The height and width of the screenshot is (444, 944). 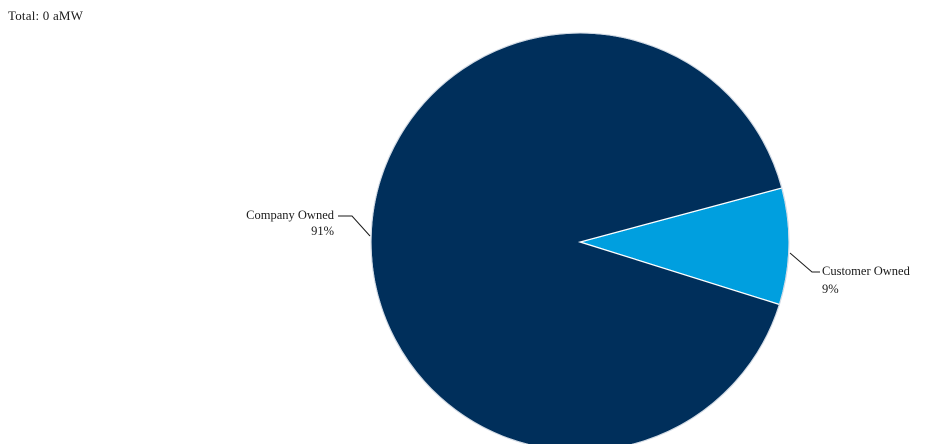 What do you see at coordinates (804, 262) in the screenshot?
I see `leader-line-customer-owned` at bounding box center [804, 262].